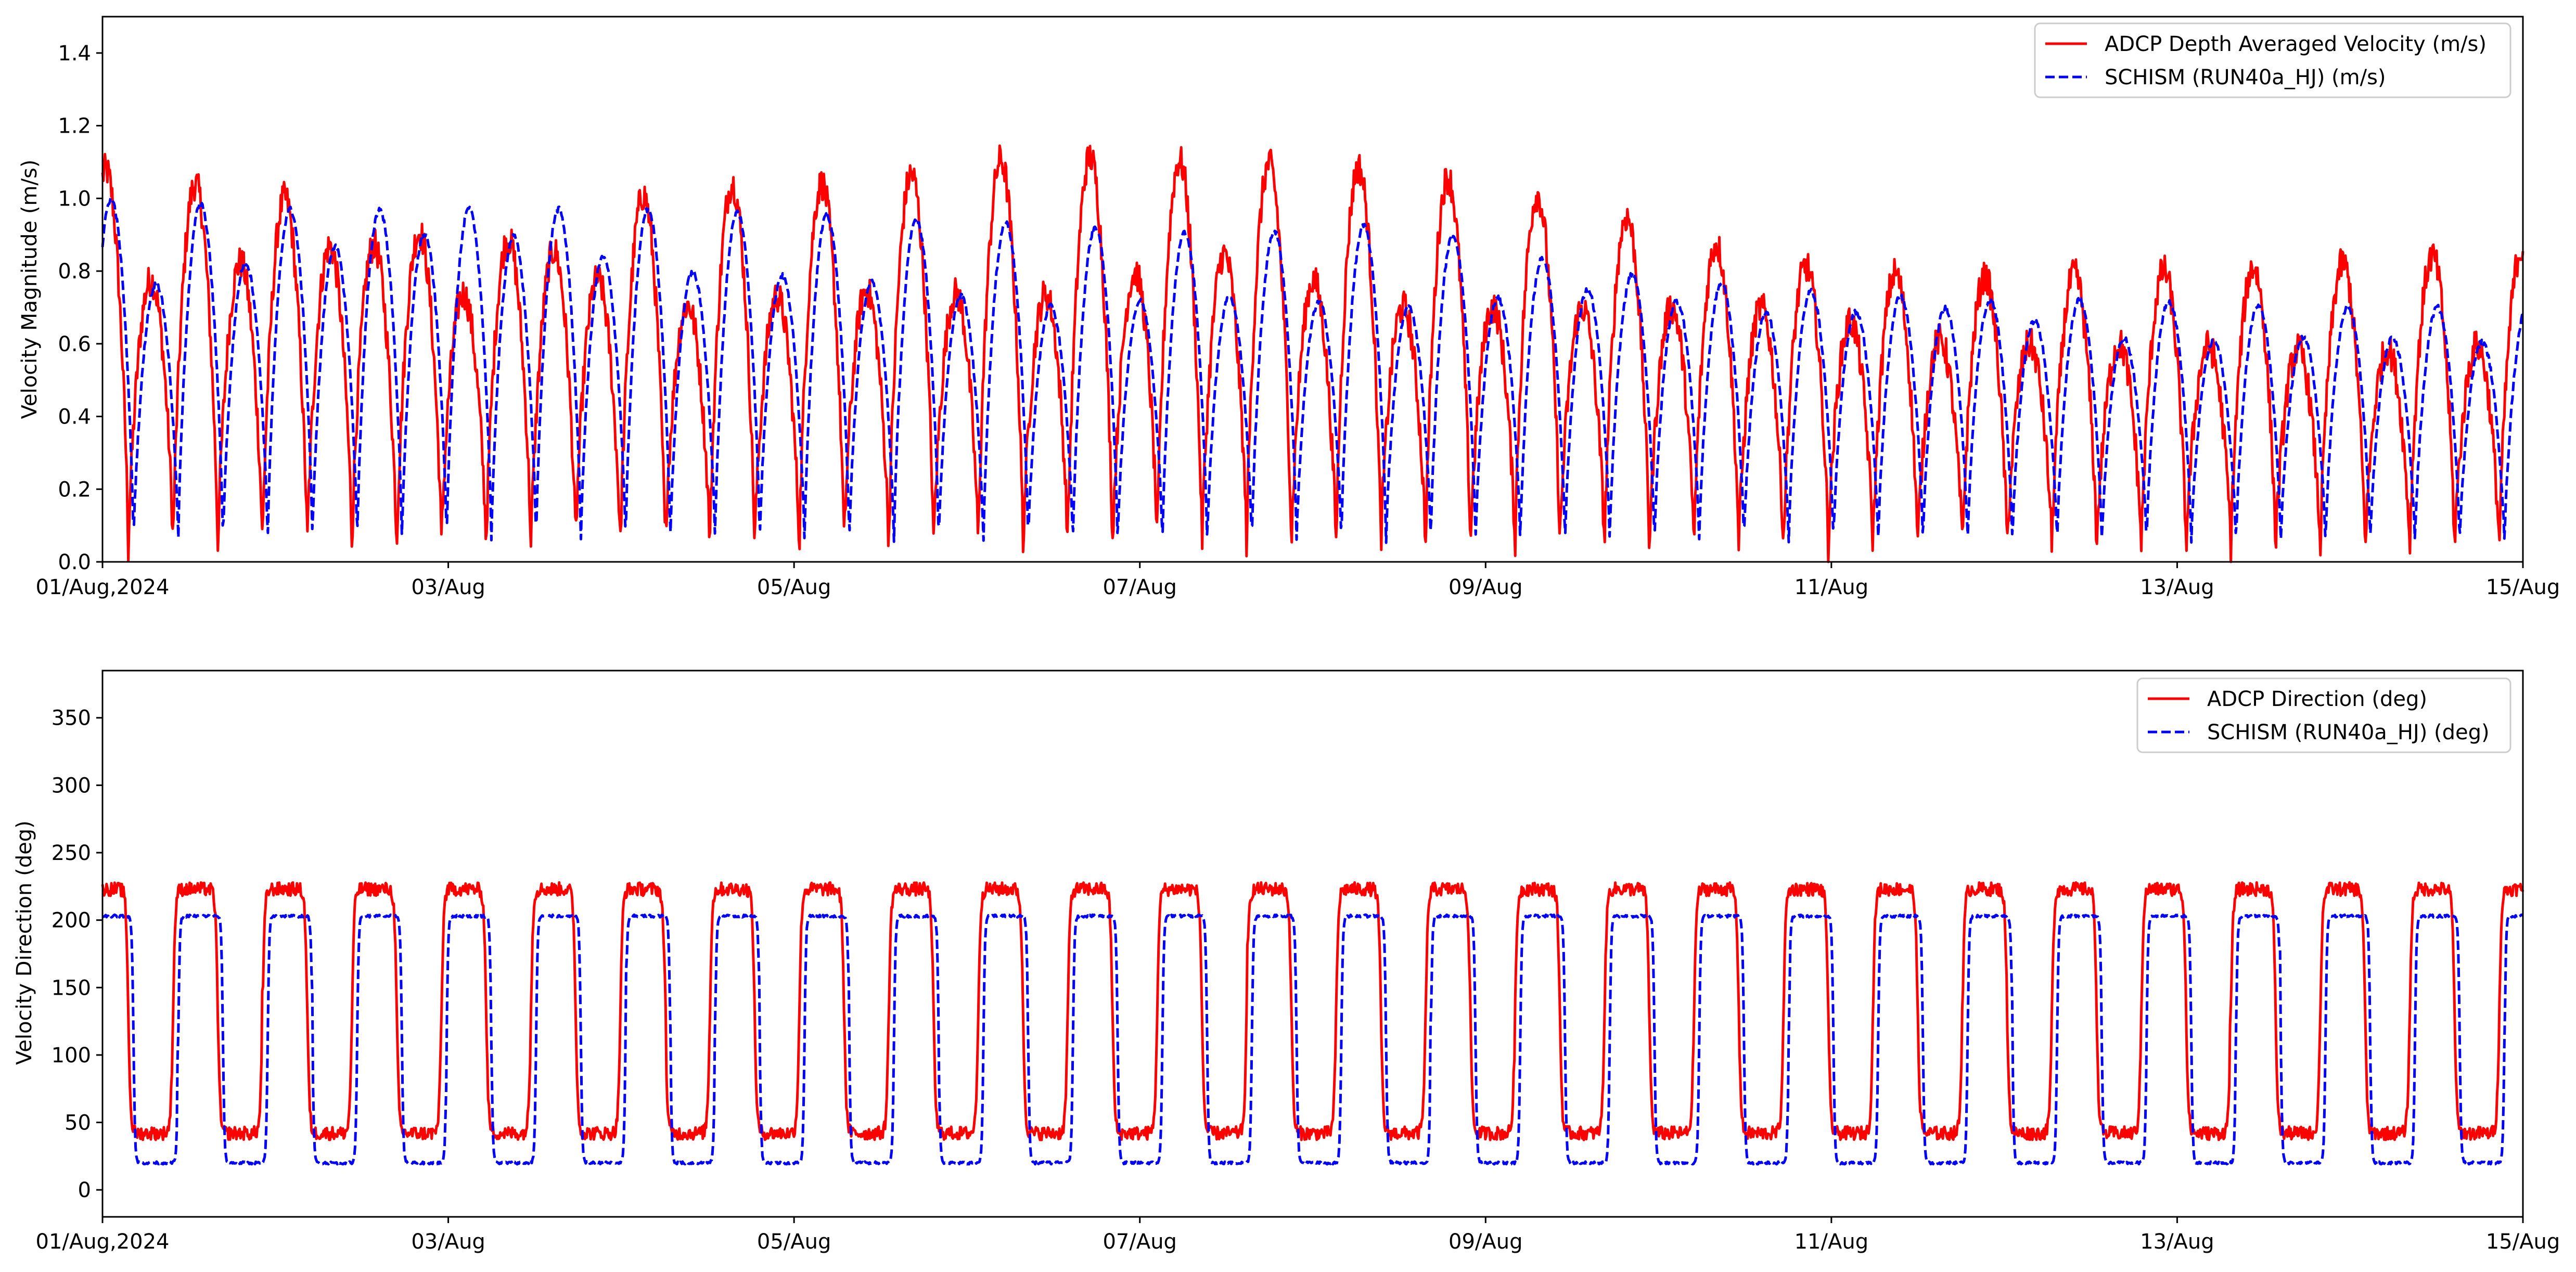 The image size is (2576, 1272). I want to click on direction-x-tick-label: 11/Aug, so click(1832, 1242).